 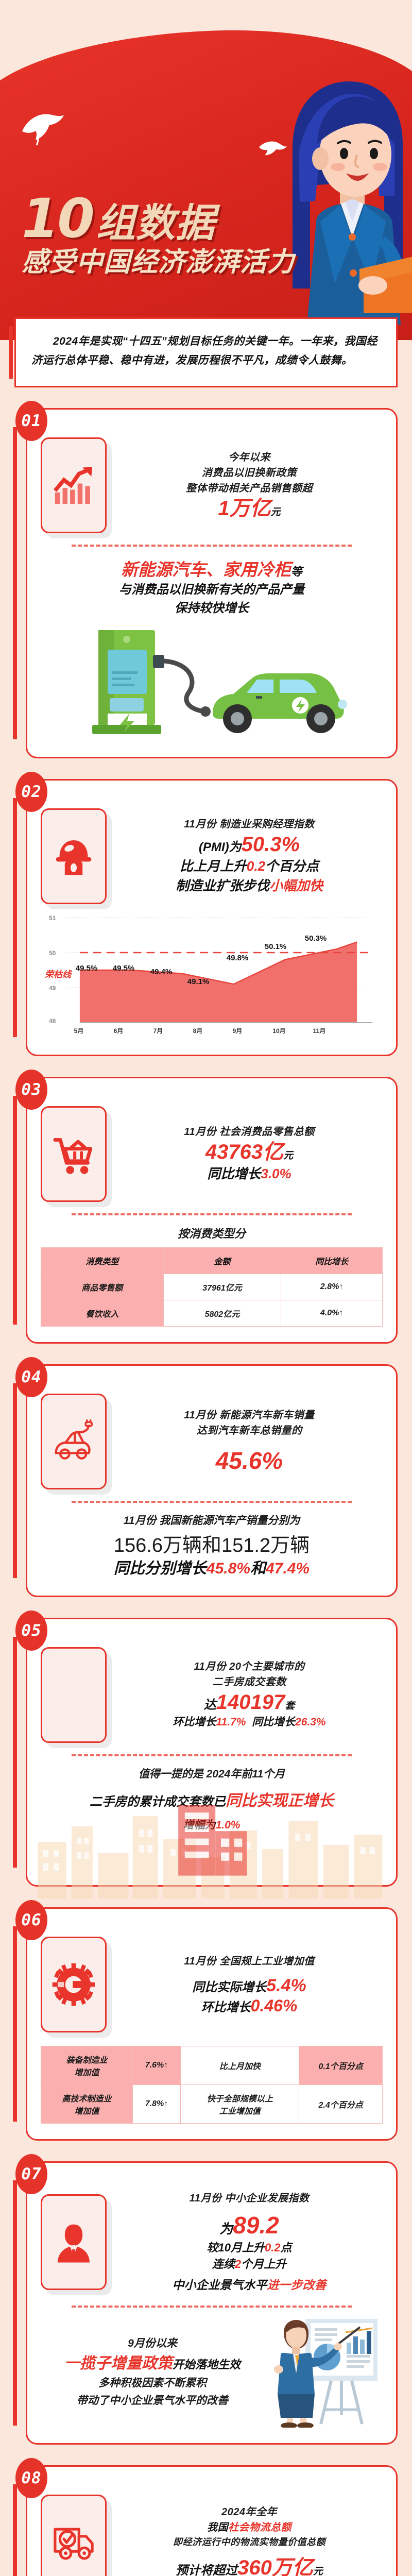 What do you see at coordinates (212, 2104) in the screenshot?
I see `table-row: 高技术制造业 增加值 7.8%↑ 快于全部规模以上 工业增加值 2.4个百分点` at bounding box center [212, 2104].